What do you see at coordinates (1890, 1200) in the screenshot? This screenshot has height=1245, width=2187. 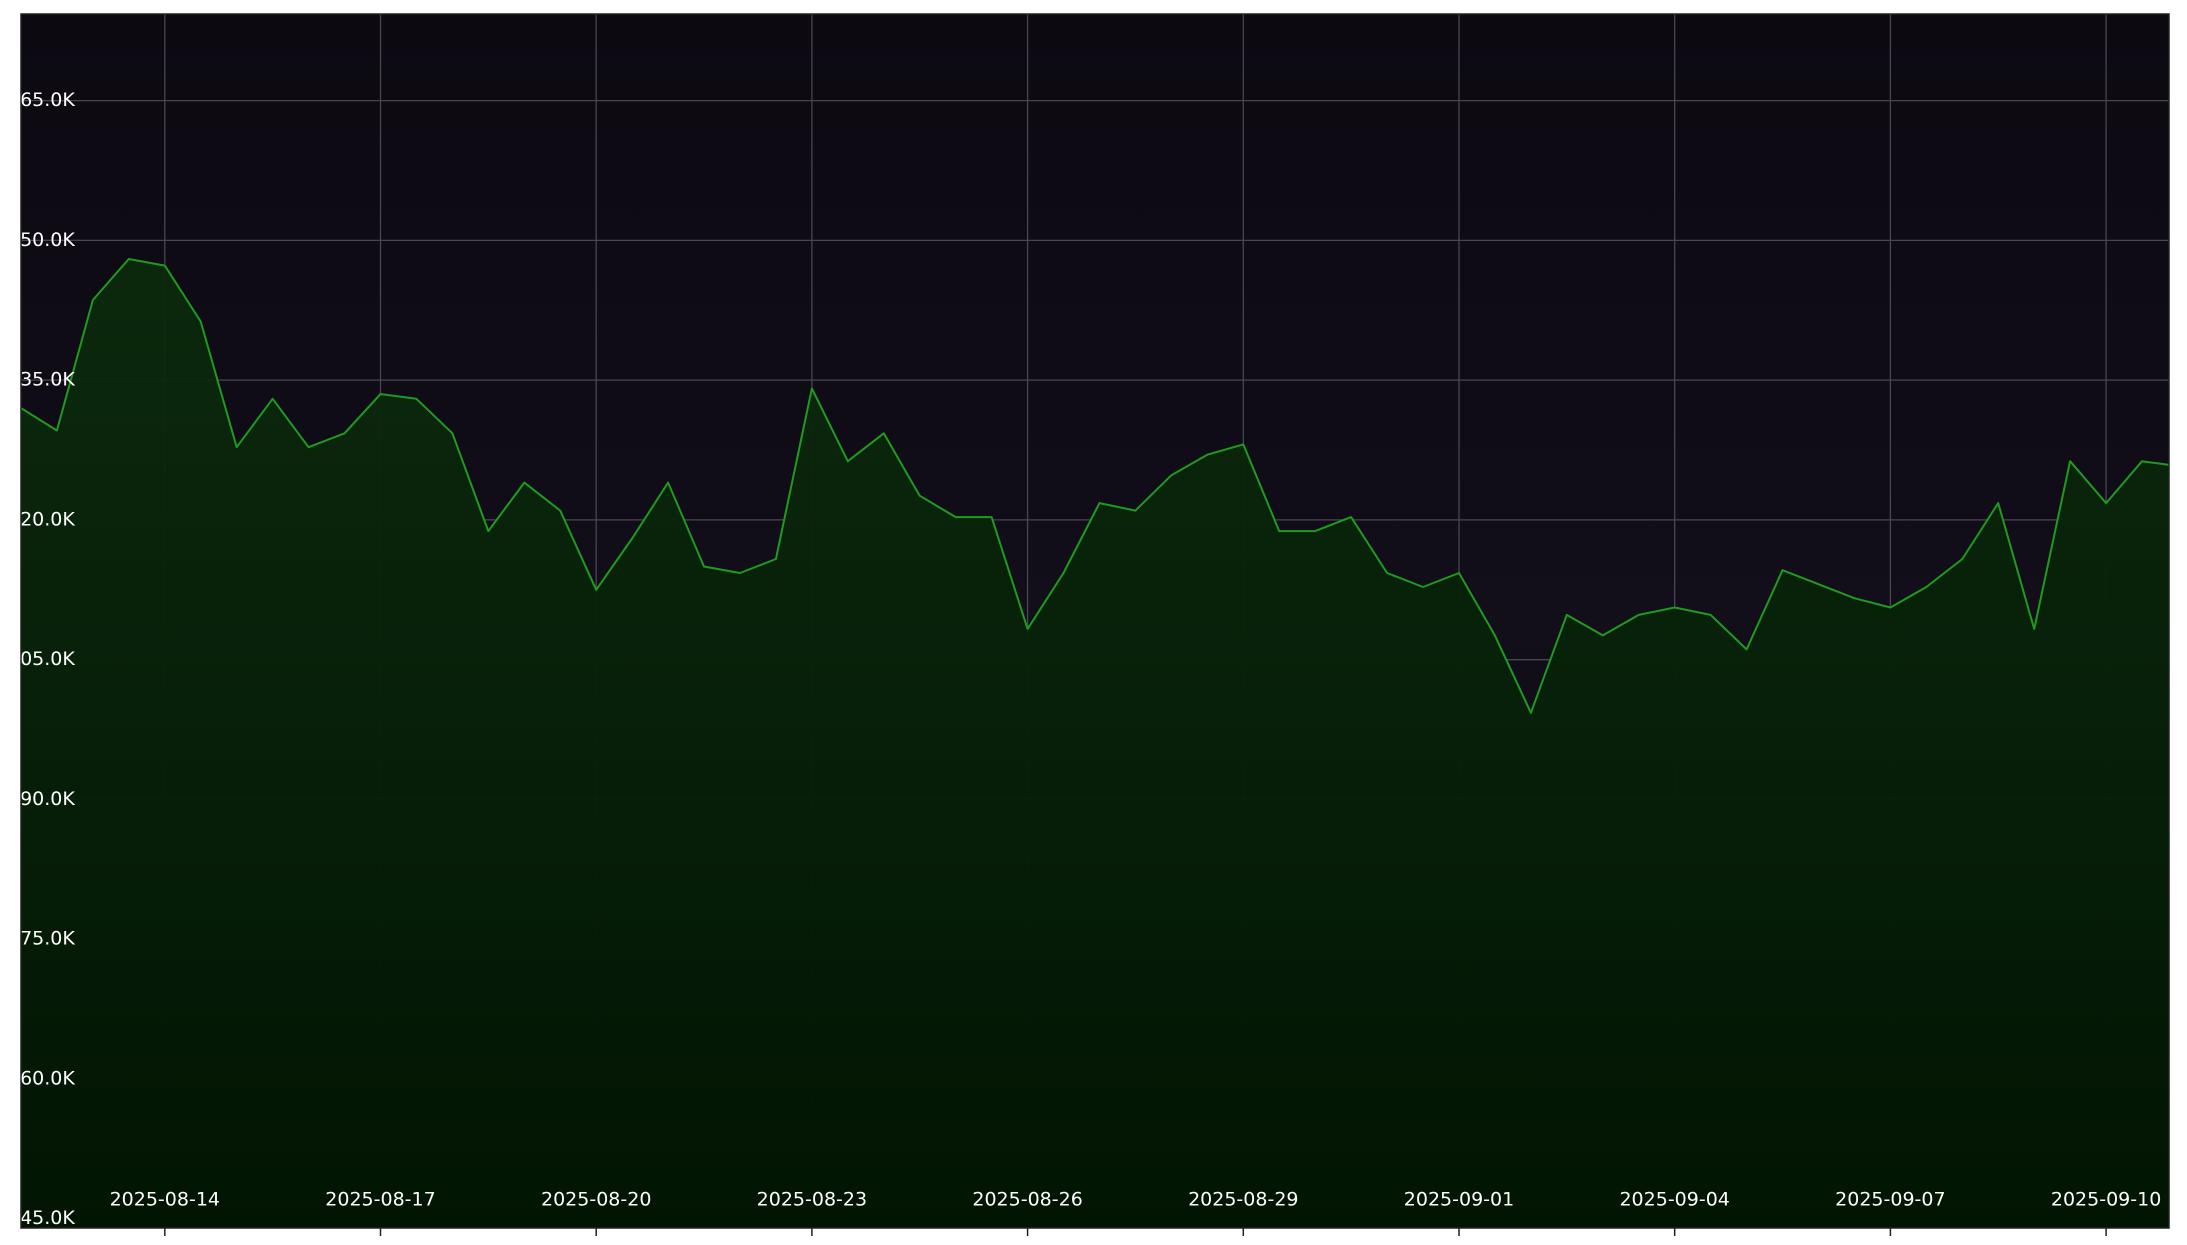 I see `x-tick-label: 2025-09-07` at bounding box center [1890, 1200].